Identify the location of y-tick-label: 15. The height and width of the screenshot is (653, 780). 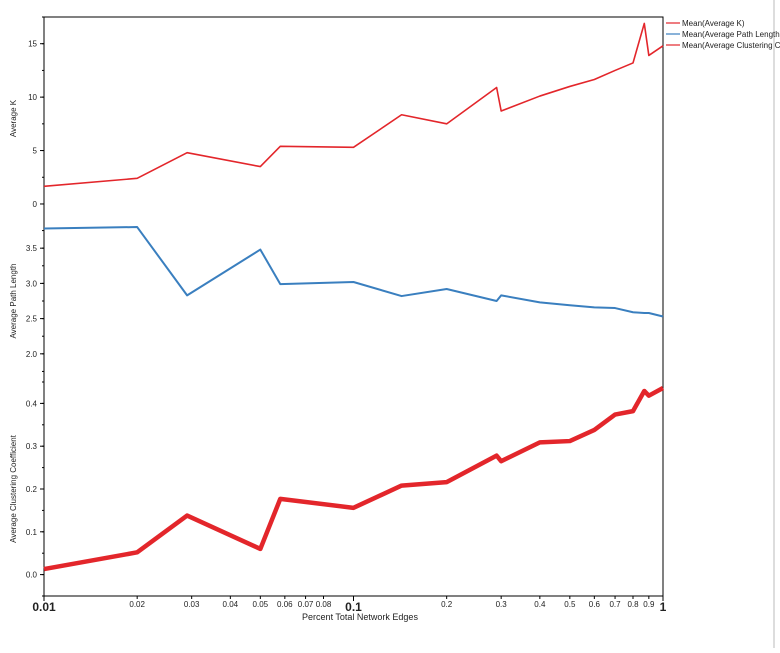
(32, 44).